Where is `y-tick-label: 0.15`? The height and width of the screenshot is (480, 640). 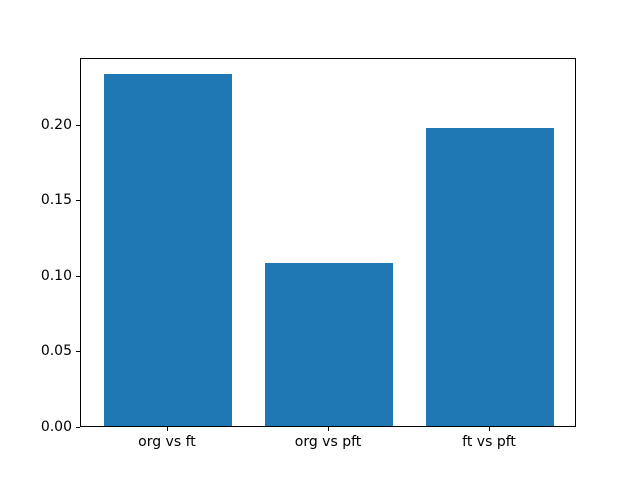
y-tick-label: 0.15 is located at coordinates (56, 200).